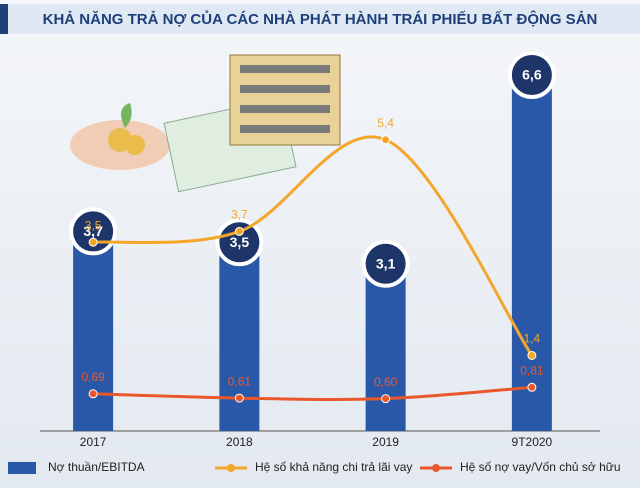  I want to click on line-value-label: 3,5, so click(93, 225).